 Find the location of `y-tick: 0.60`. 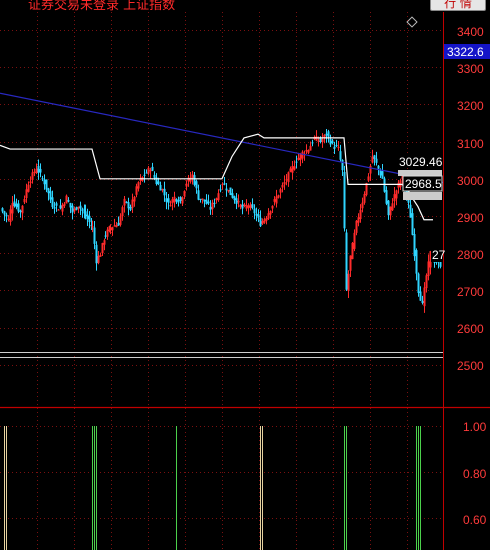

y-tick: 0.60 is located at coordinates (475, 520).